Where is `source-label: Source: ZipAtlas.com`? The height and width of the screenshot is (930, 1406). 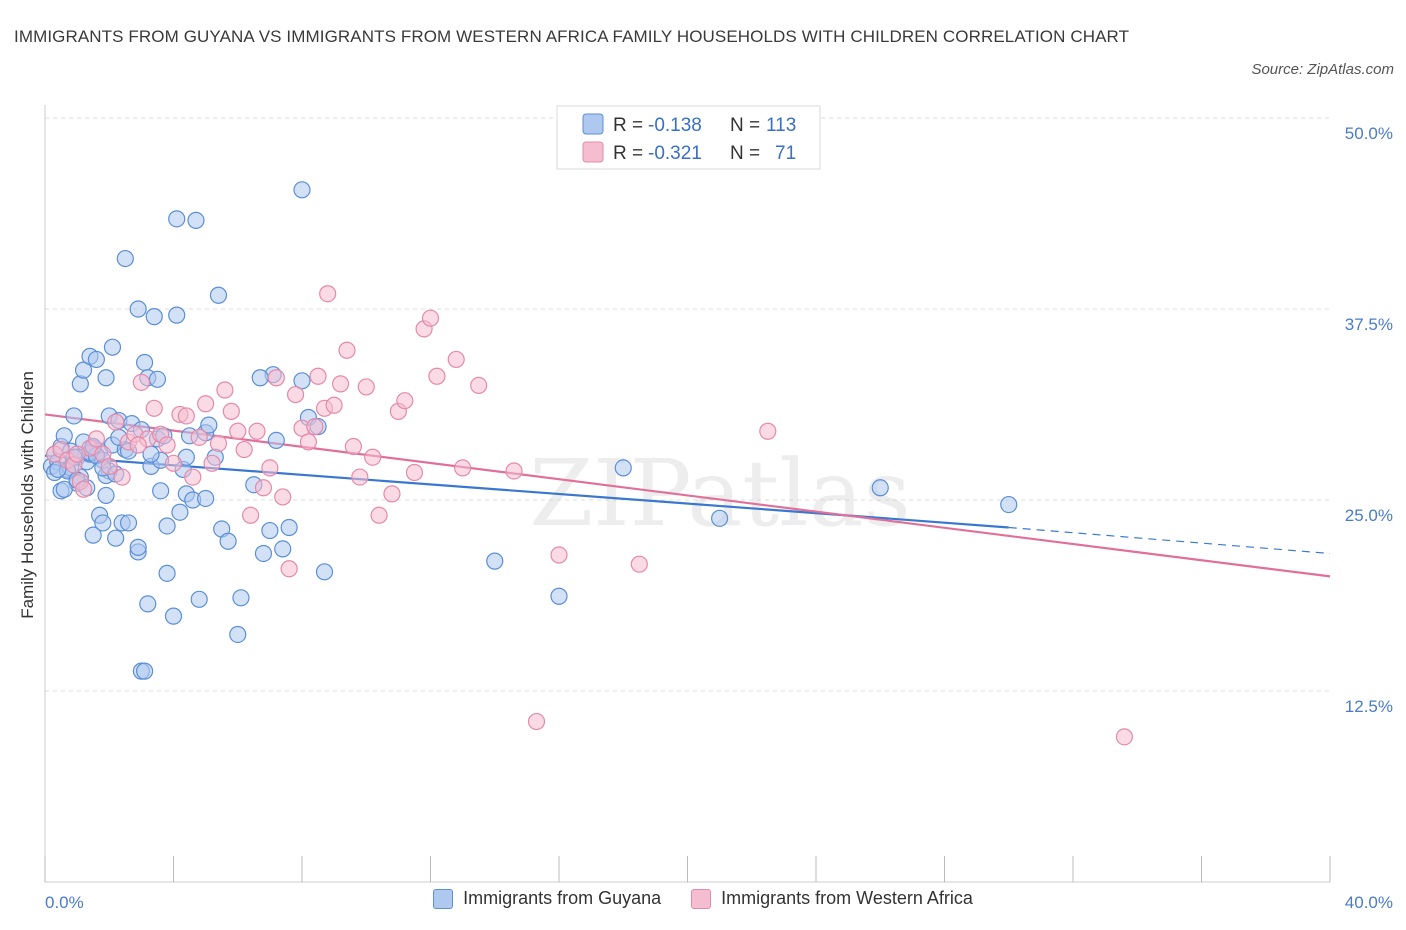
source-label: Source: ZipAtlas.com is located at coordinates (1322, 69).